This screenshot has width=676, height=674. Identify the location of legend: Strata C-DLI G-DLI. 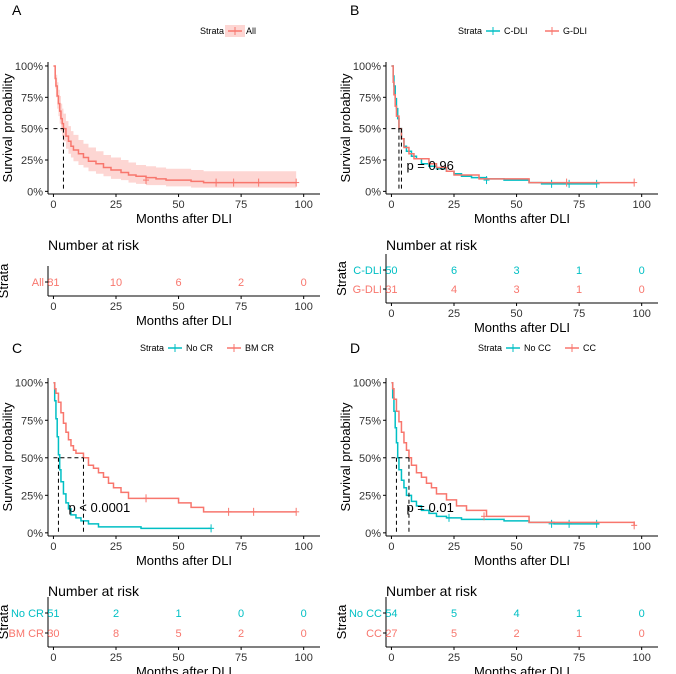
(522, 31).